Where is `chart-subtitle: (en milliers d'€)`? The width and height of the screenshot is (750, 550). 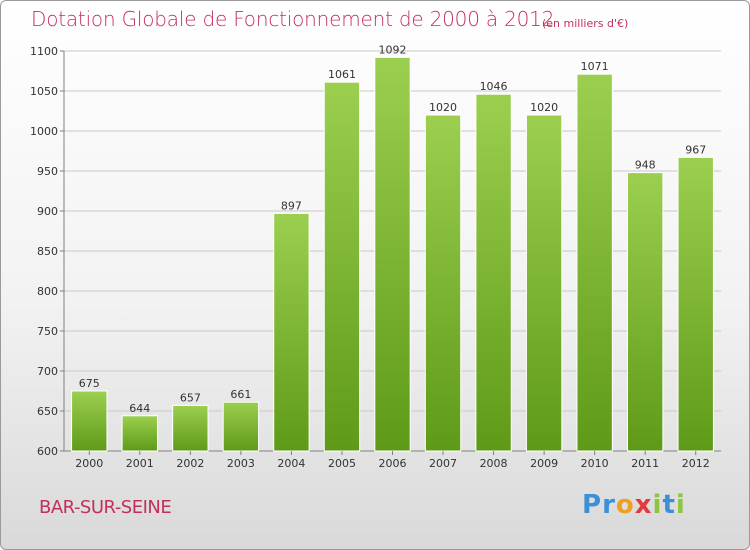
chart-subtitle: (en milliers d'€) is located at coordinates (585, 23).